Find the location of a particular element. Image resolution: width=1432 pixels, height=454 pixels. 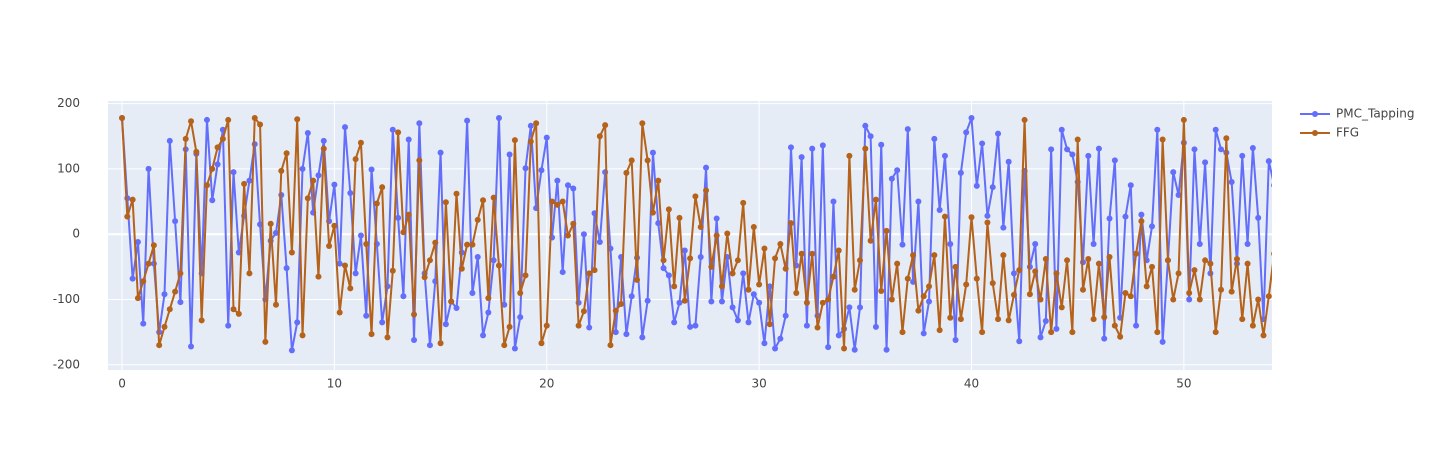

legend: PMC_Tapping FFG is located at coordinates (1357, 123).